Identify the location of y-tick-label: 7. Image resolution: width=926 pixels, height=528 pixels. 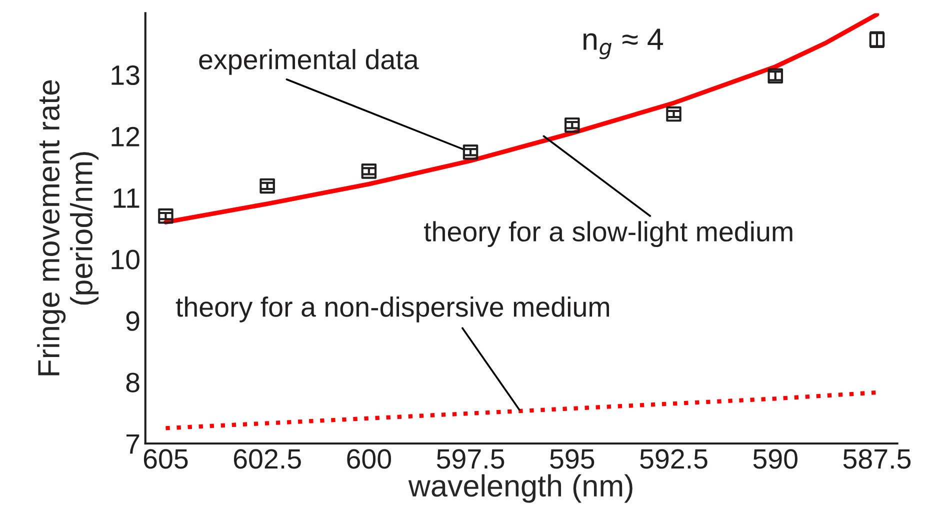
(133, 444).